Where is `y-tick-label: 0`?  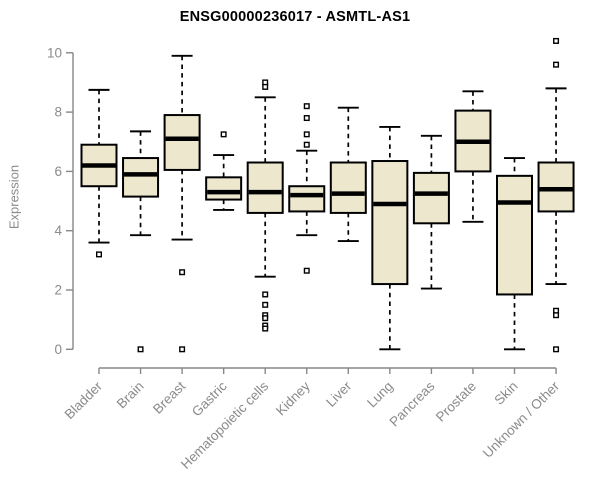
y-tick-label: 0 is located at coordinates (58, 349).